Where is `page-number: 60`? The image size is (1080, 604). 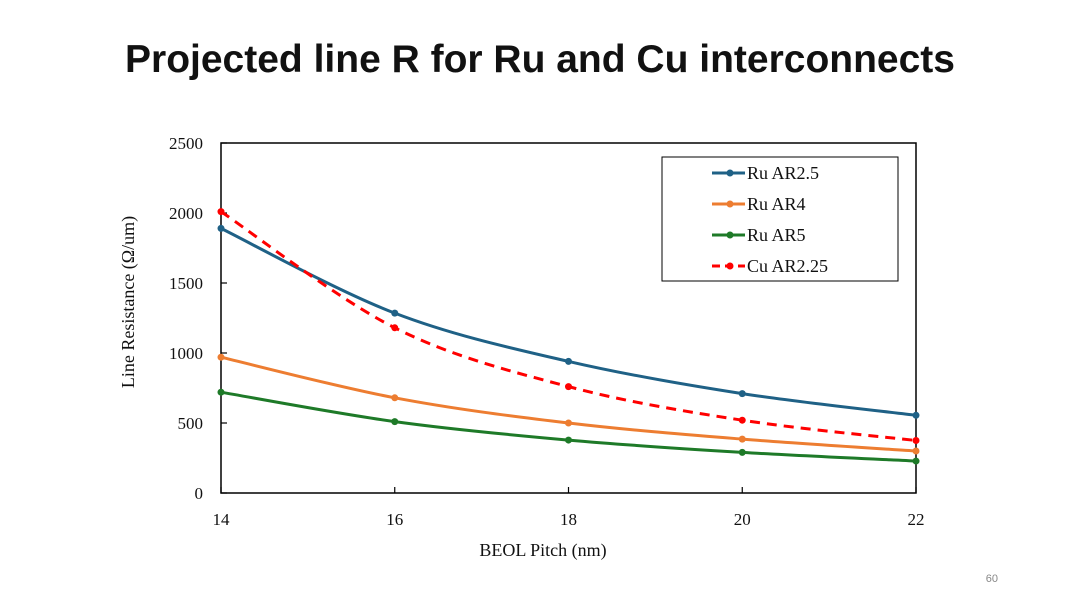 page-number: 60 is located at coordinates (991, 579).